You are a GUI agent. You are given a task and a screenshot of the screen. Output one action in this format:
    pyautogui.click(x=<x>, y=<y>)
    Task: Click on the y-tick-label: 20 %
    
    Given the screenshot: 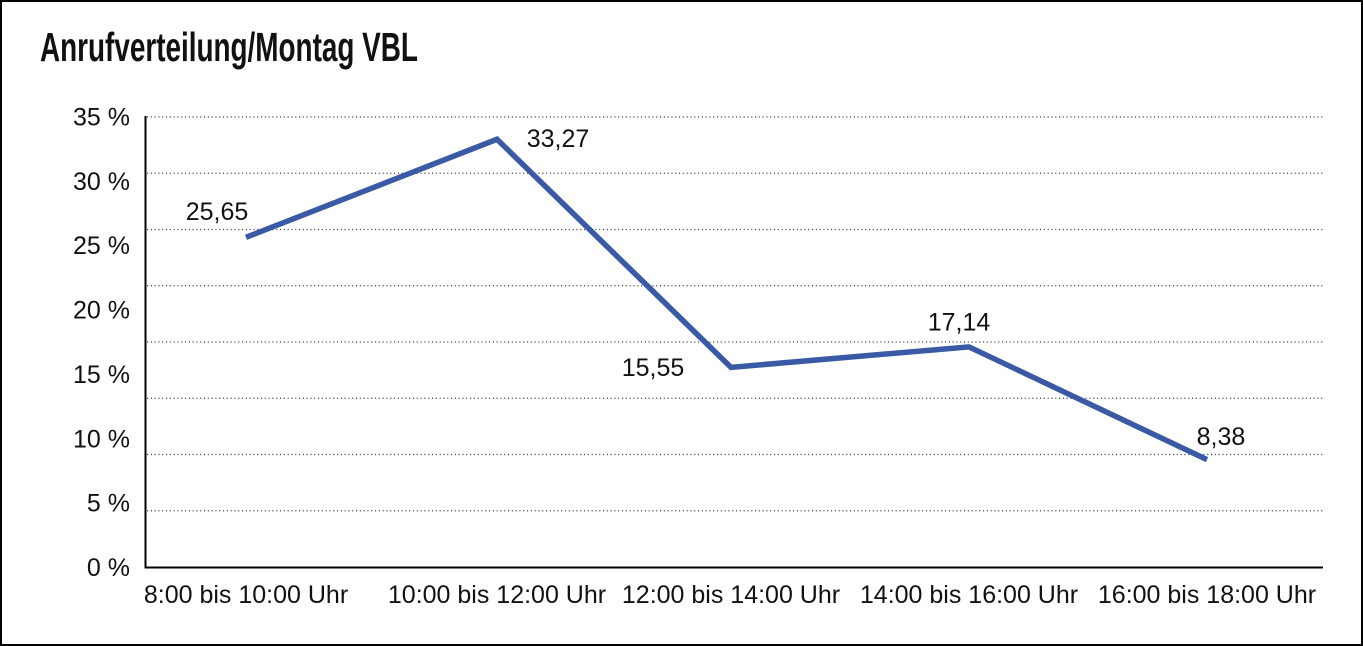 What is the action you would take?
    pyautogui.click(x=101, y=311)
    